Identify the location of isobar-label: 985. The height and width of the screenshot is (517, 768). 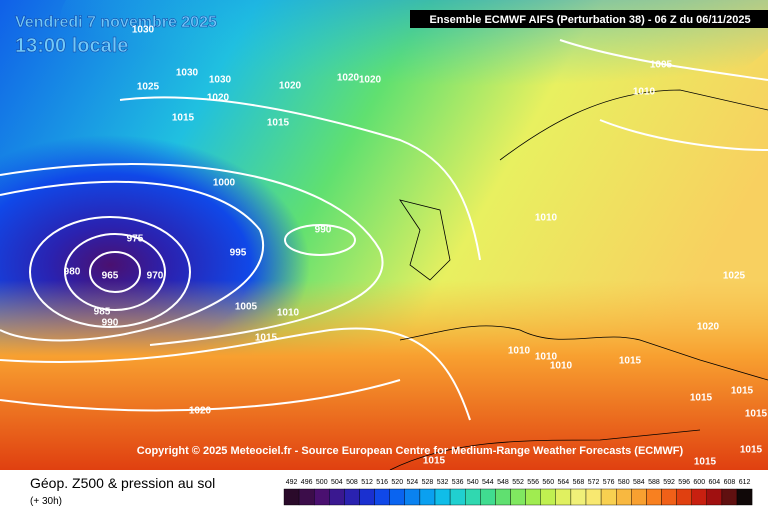
(102, 312).